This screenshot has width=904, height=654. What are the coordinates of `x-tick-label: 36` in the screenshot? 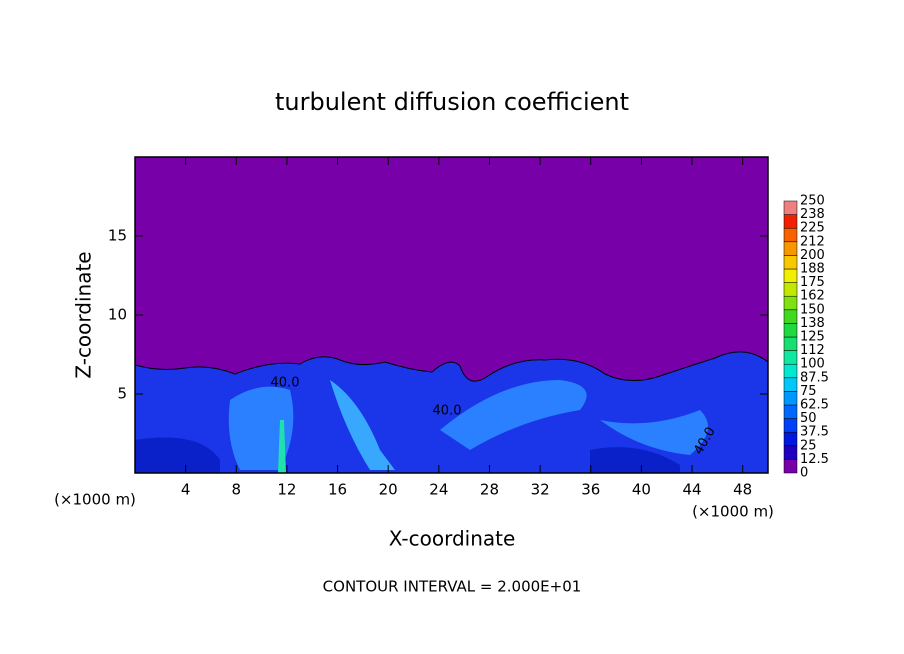 It's located at (590, 490).